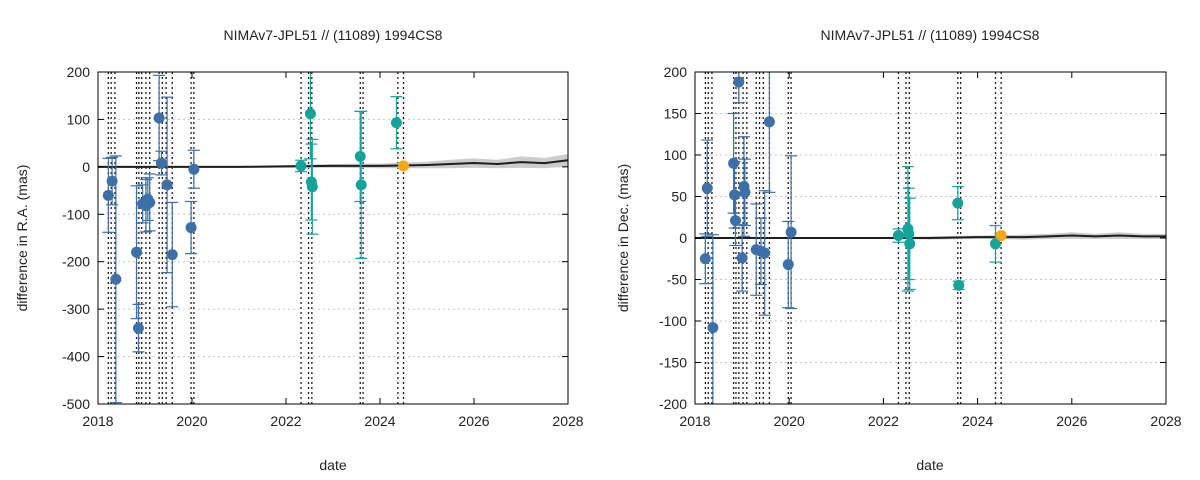 This screenshot has height=480, width=1200. I want to click on y-tick-label: -150, so click(673, 363).